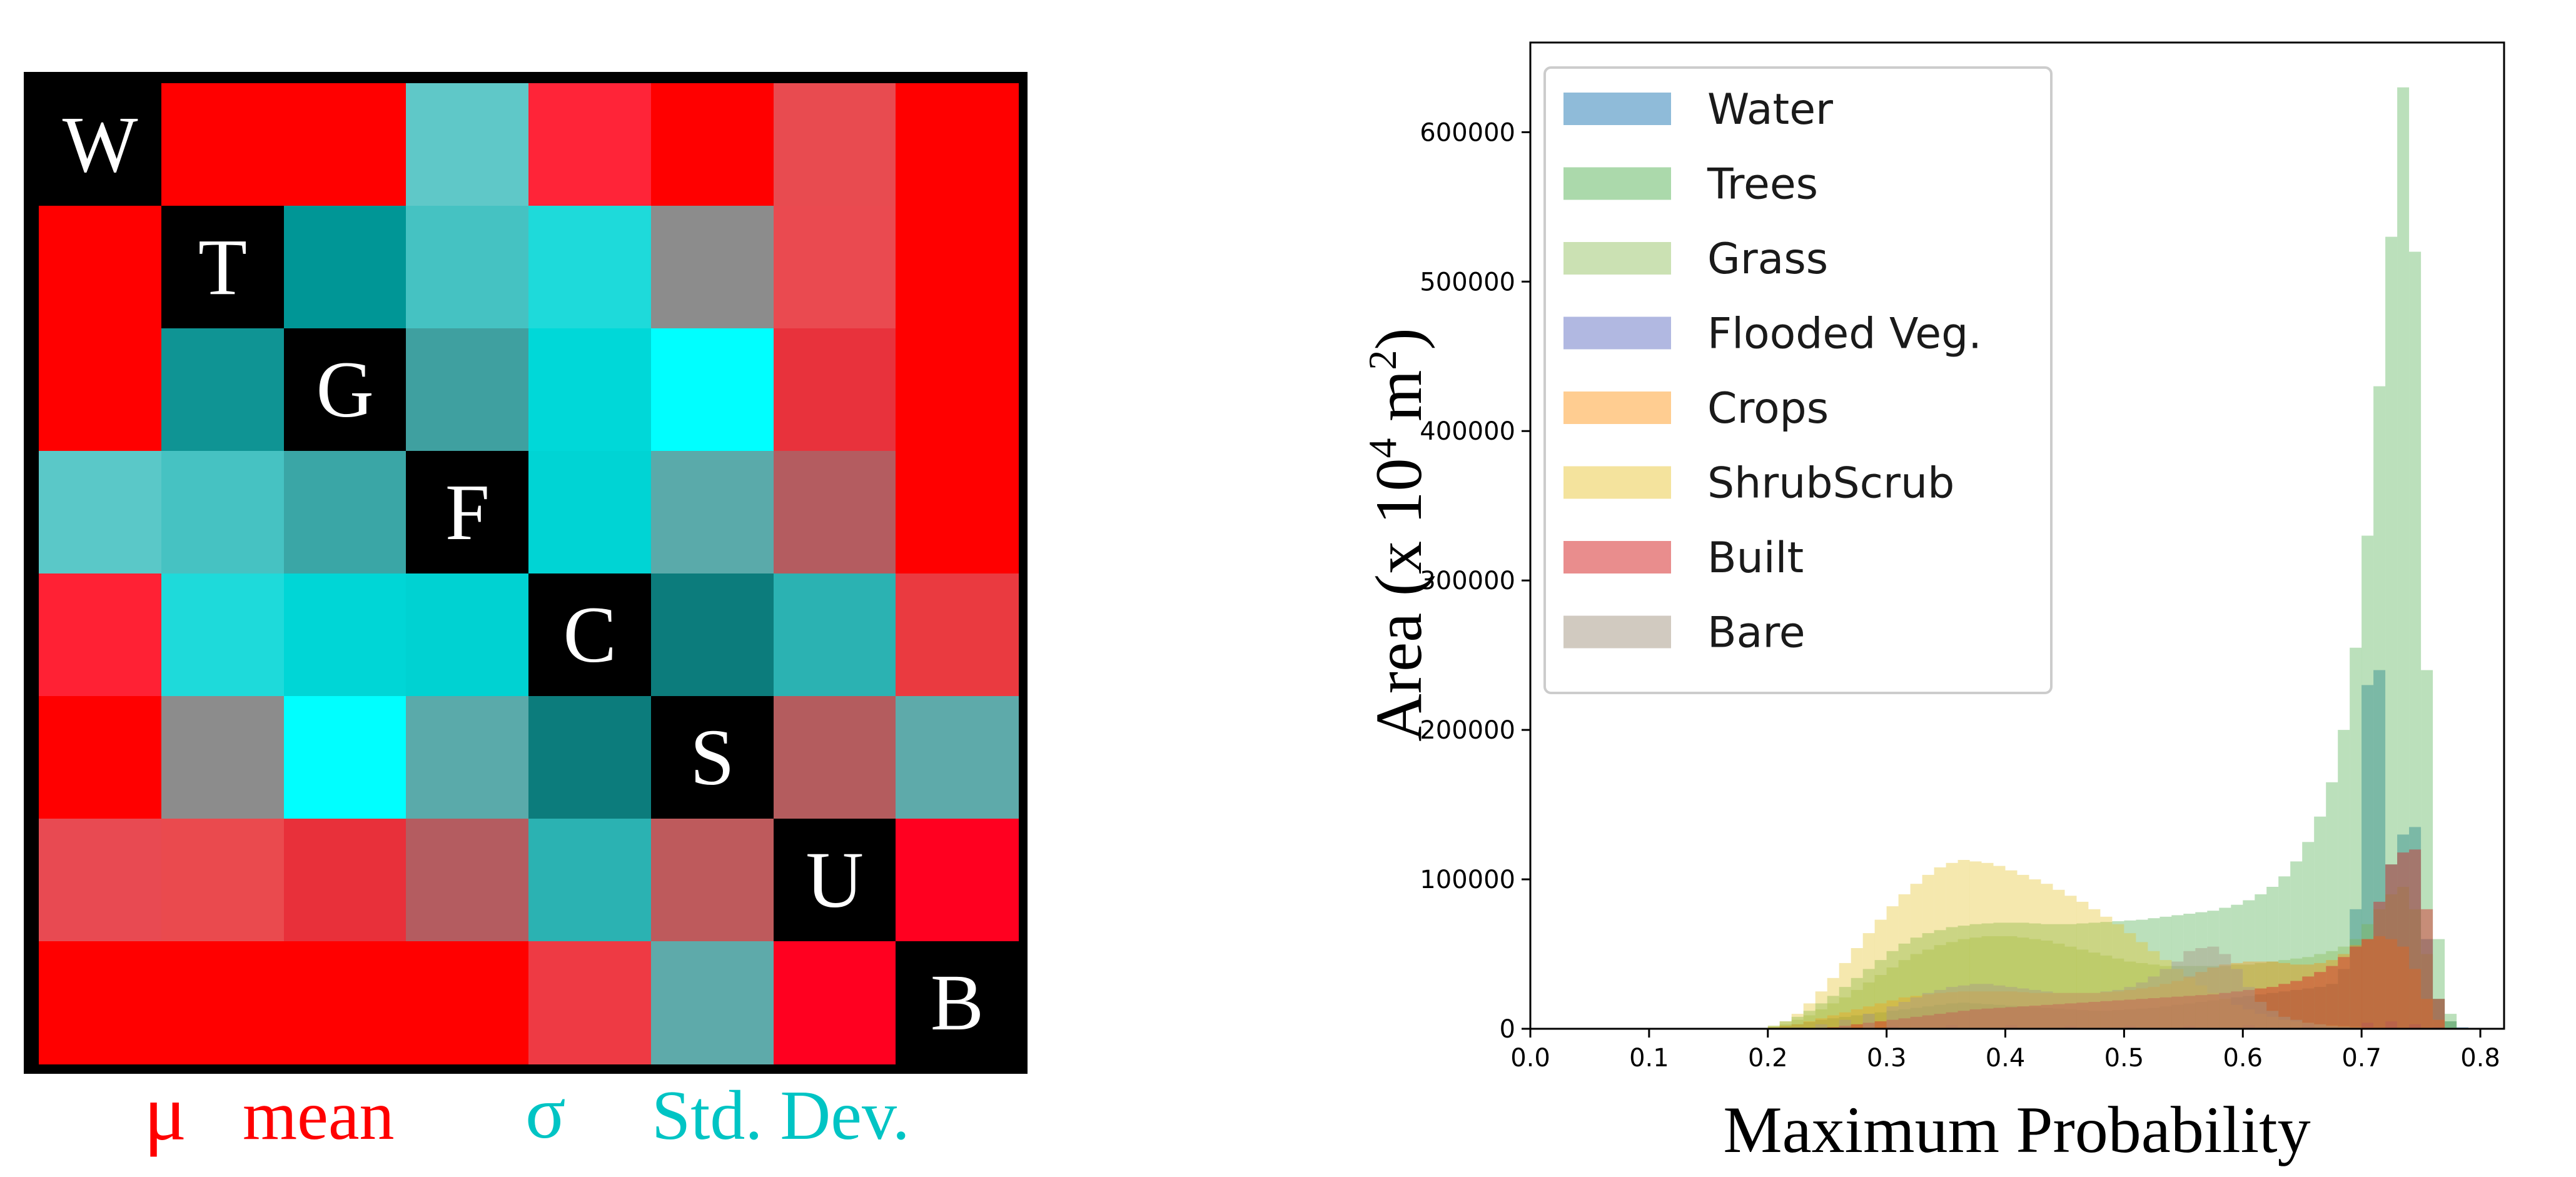 The width and height of the screenshot is (2576, 1177). What do you see at coordinates (319, 1116) in the screenshot?
I see `mean-label: mean` at bounding box center [319, 1116].